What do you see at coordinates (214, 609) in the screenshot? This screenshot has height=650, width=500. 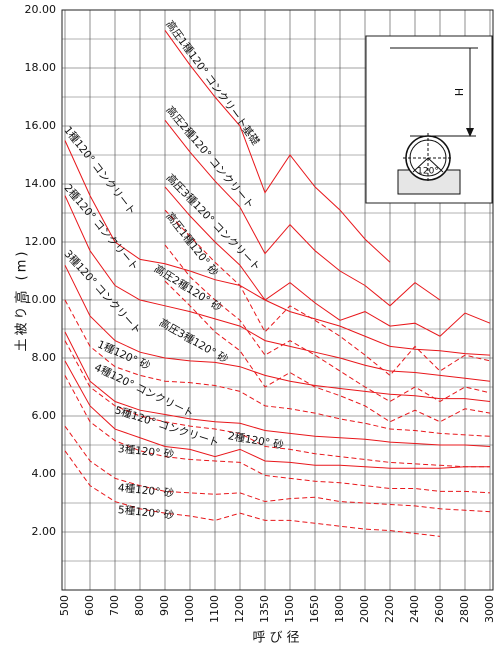 I see `x-tick-label: 1100` at bounding box center [214, 609].